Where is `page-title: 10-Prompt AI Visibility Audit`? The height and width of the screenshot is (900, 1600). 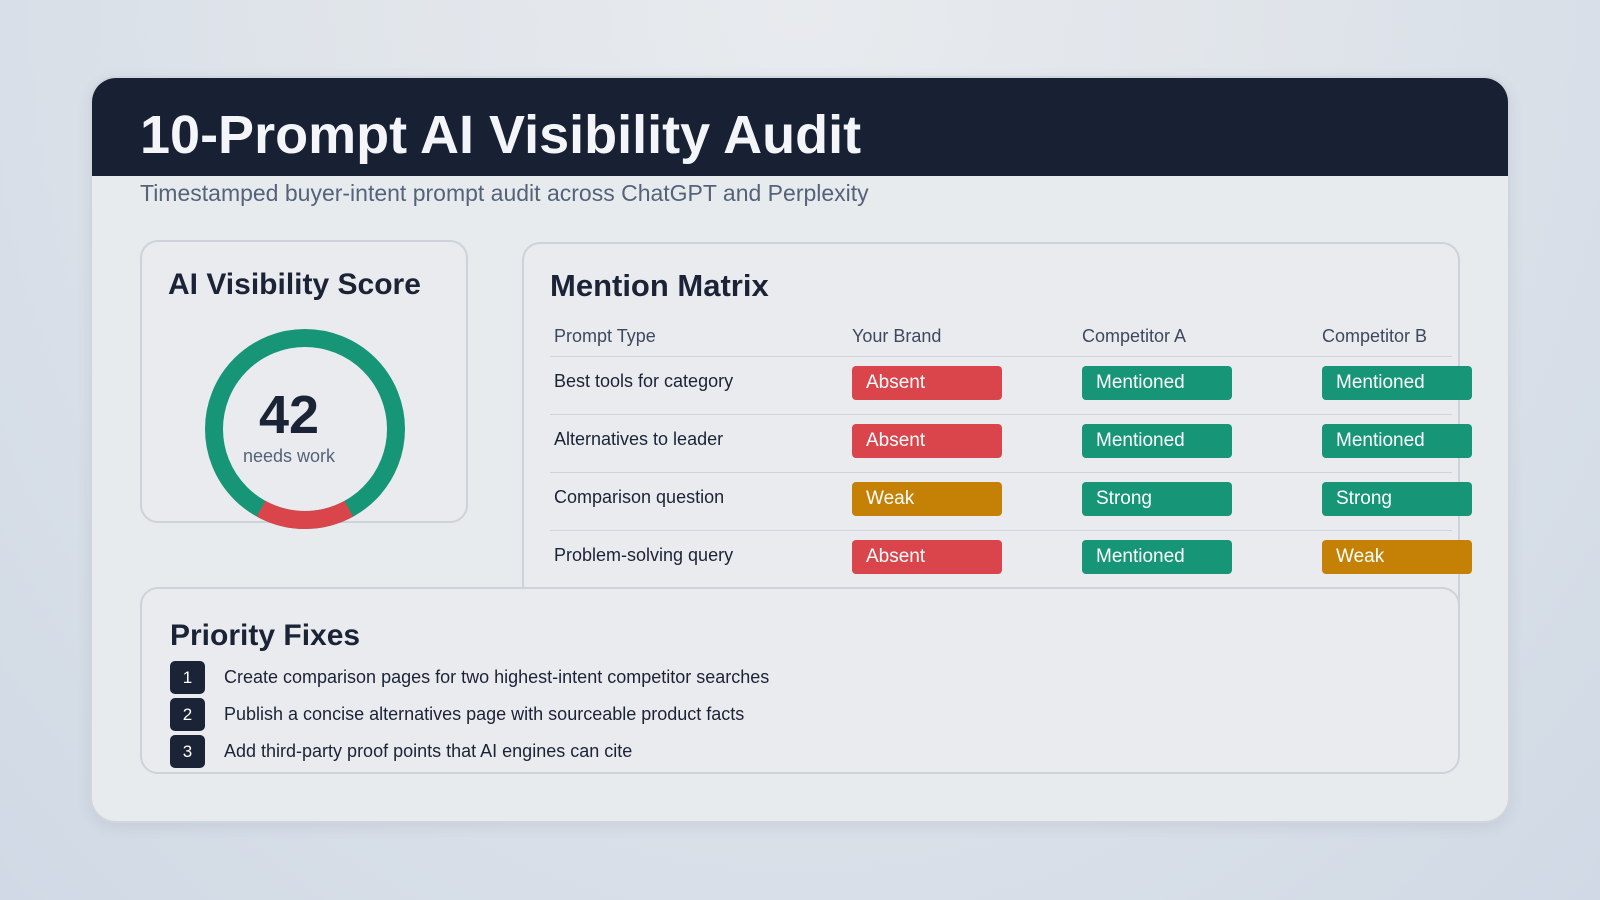
page-title: 10-Prompt AI Visibility Audit is located at coordinates (501, 135).